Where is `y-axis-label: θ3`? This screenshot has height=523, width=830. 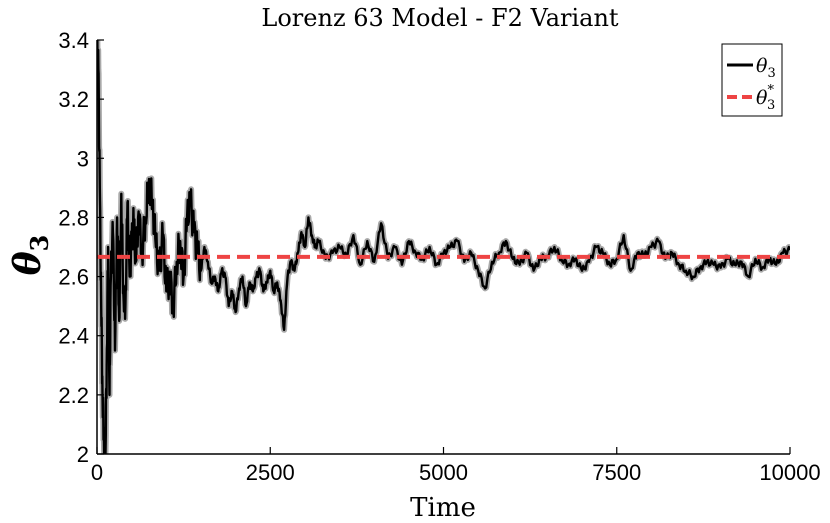 y-axis-label: θ3 is located at coordinates (30, 255).